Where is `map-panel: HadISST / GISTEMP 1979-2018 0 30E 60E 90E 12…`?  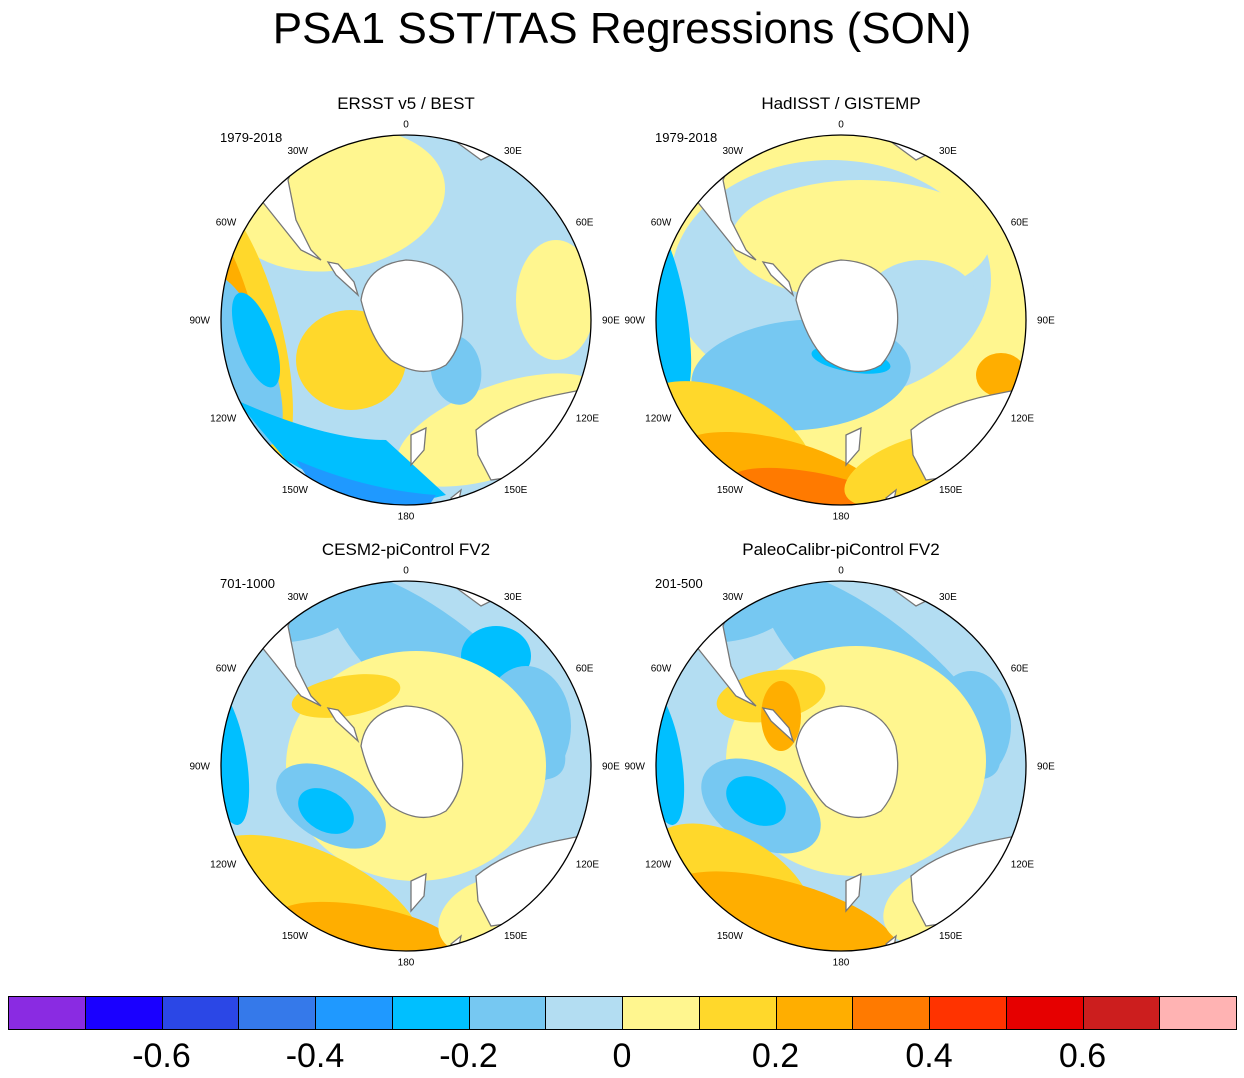 map-panel: HadISST / GISTEMP 1979-2018 0 30E 60E 90E 12… is located at coordinates (839, 314).